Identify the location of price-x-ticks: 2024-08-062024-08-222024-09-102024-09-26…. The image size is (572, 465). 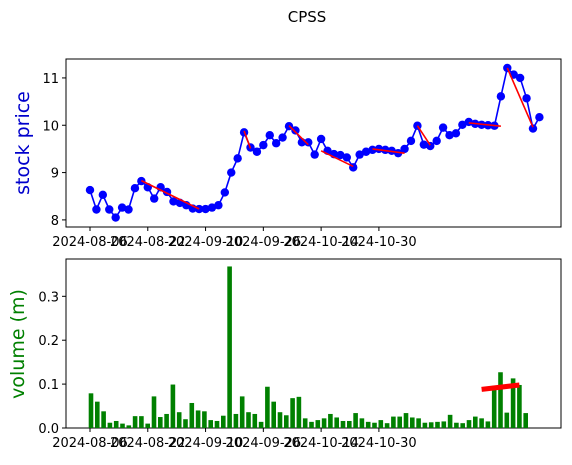
(234, 238).